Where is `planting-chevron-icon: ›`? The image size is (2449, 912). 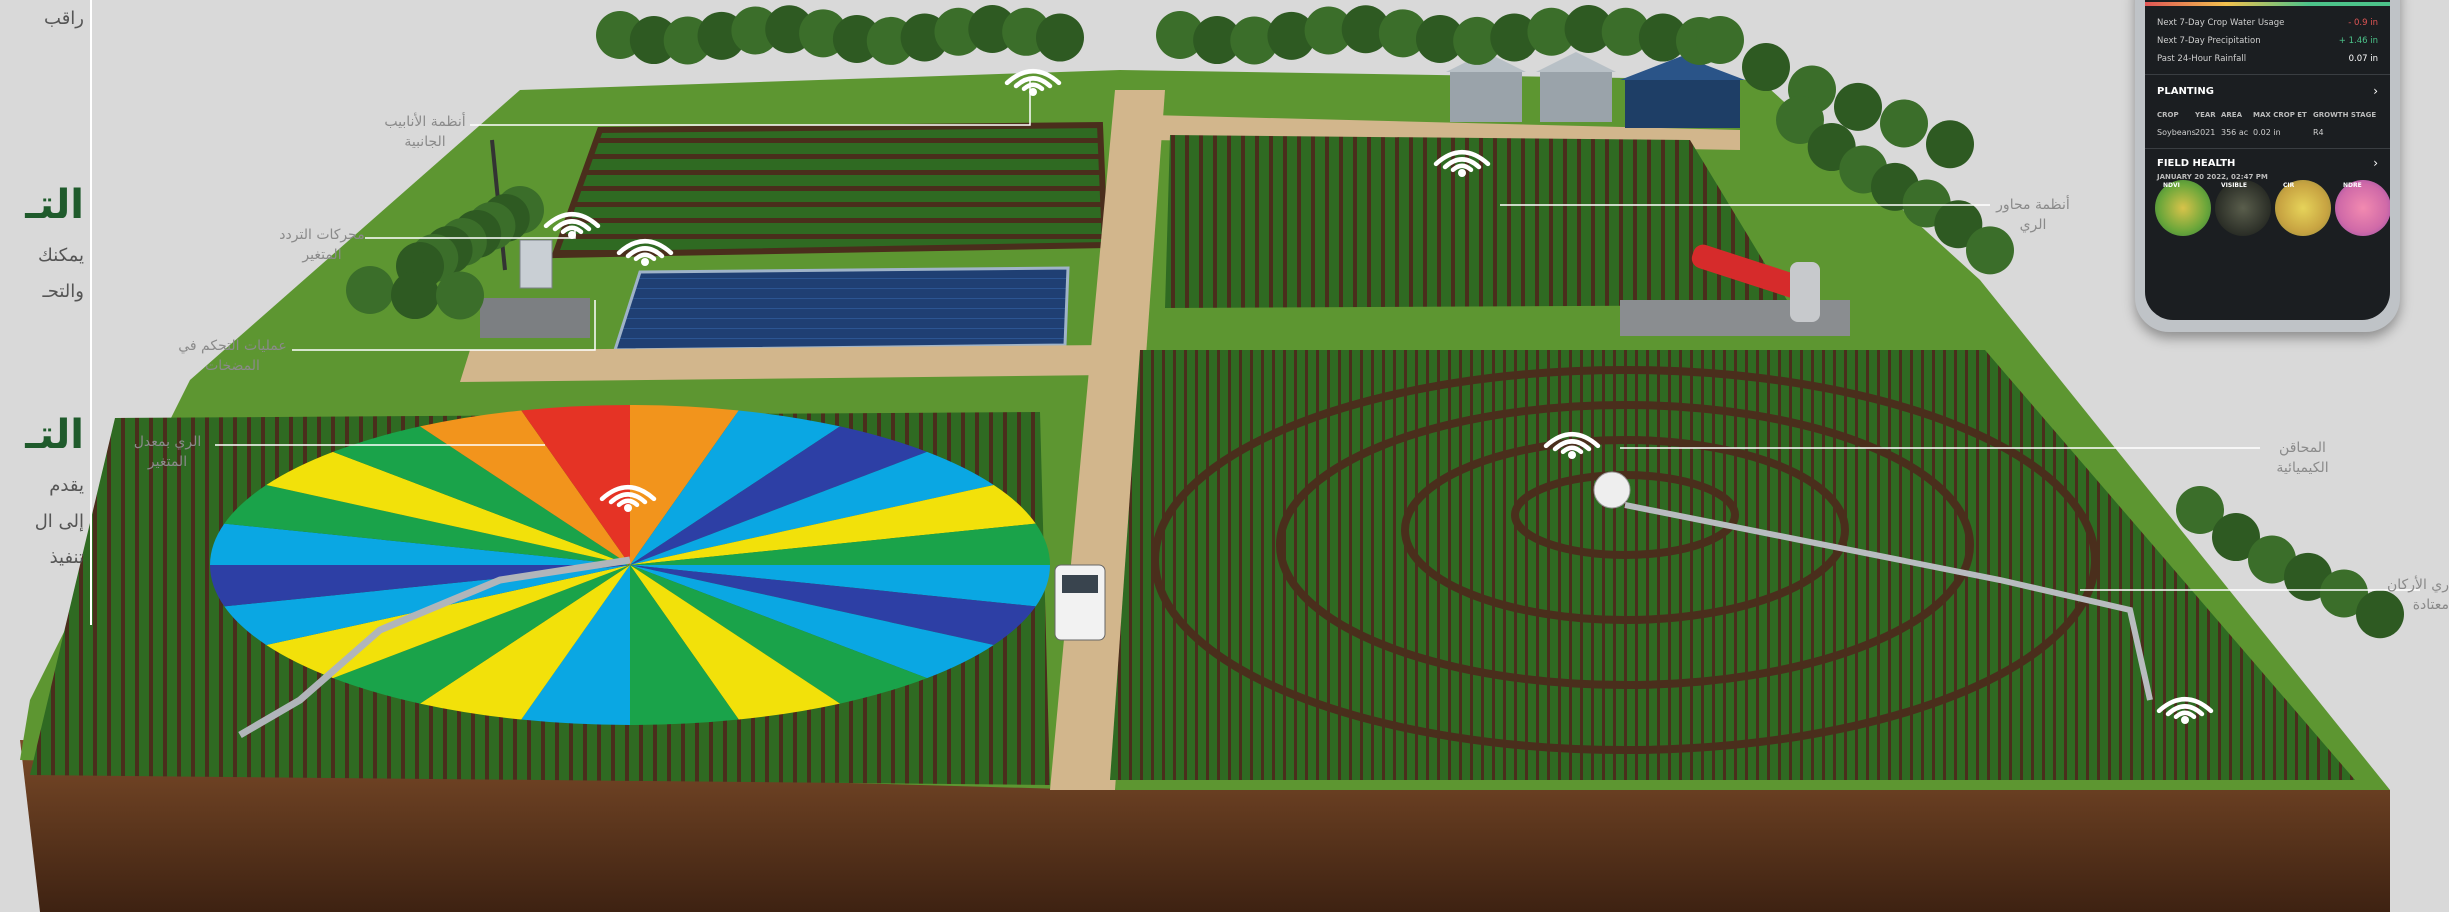 planting-chevron-icon: › is located at coordinates (2375, 91).